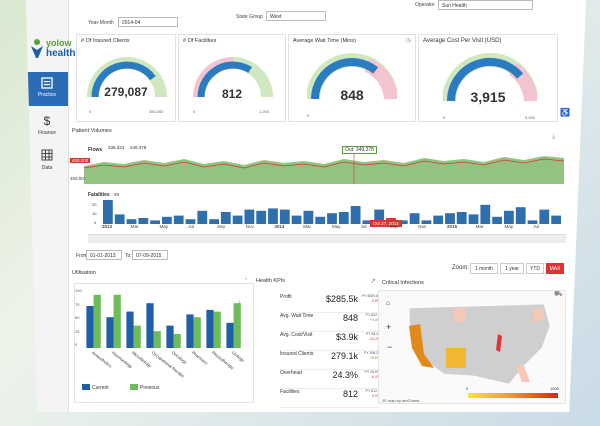 The height and width of the screenshot is (426, 600). What do you see at coordinates (47, 121) in the screenshot?
I see `dollar-icon: $` at bounding box center [47, 121].